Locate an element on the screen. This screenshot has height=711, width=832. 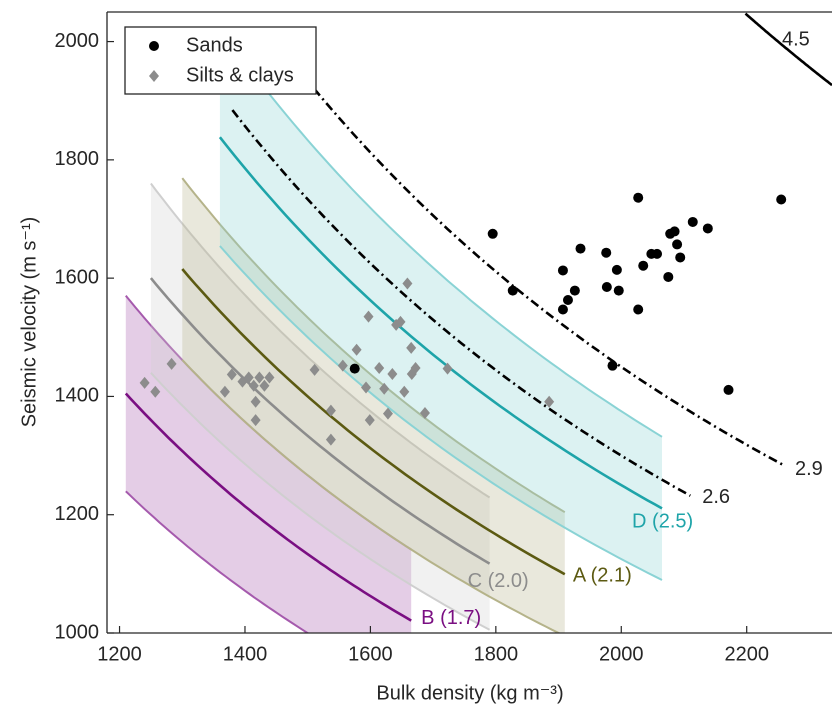
y-axis-label: Seismic velocity (m s⁻¹) is located at coordinates (29, 322).